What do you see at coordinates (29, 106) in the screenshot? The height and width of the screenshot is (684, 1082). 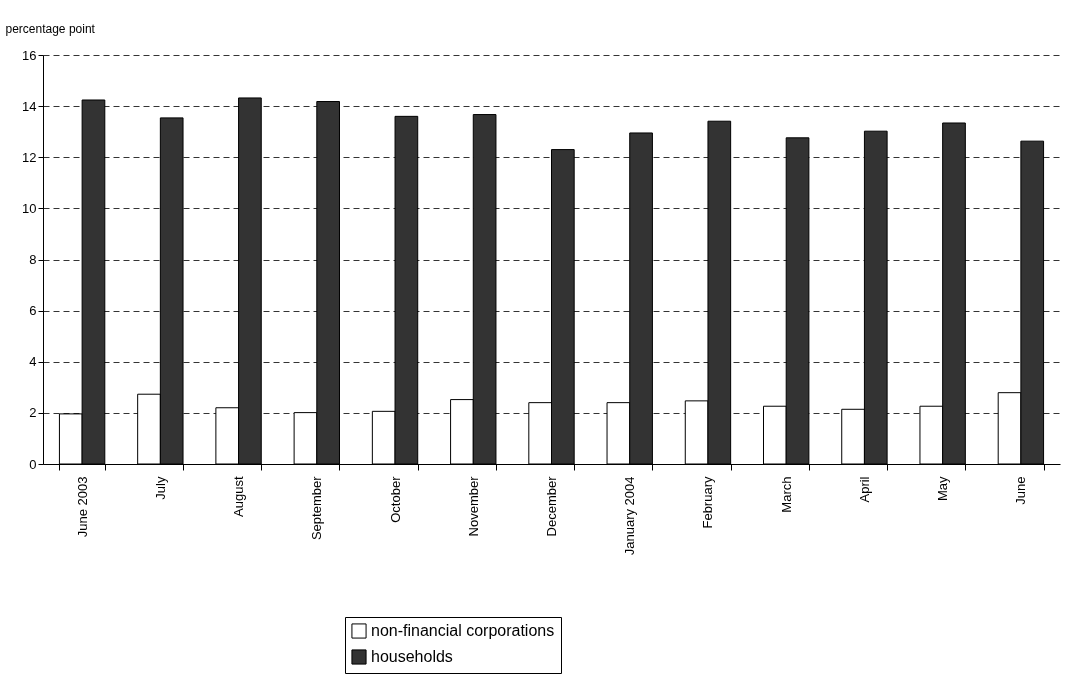 I see `y-tick-label: 14` at bounding box center [29, 106].